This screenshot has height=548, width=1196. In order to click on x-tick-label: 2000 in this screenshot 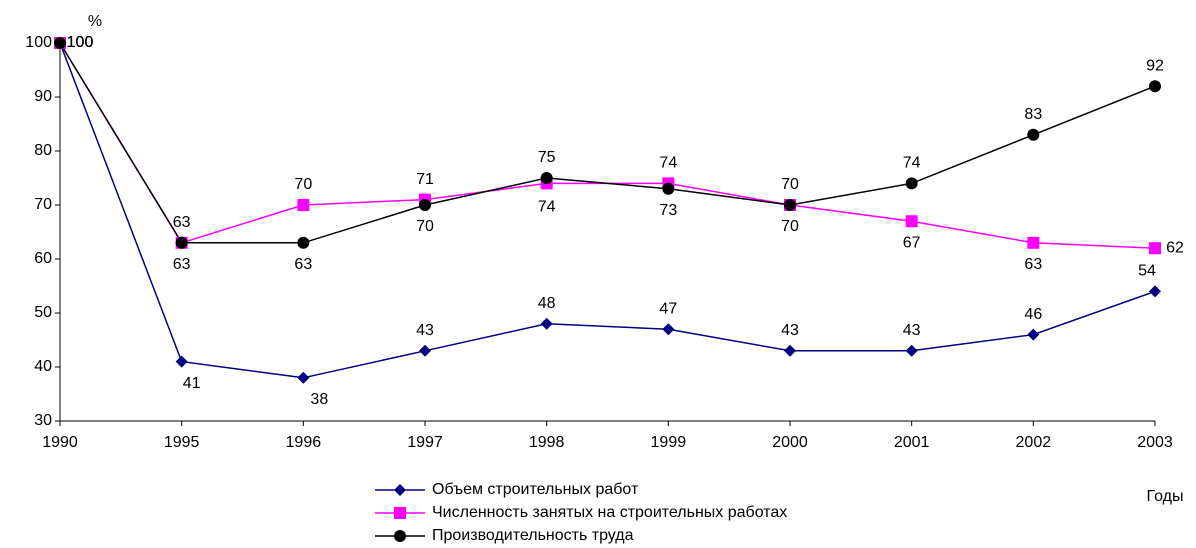, I will do `click(790, 442)`.